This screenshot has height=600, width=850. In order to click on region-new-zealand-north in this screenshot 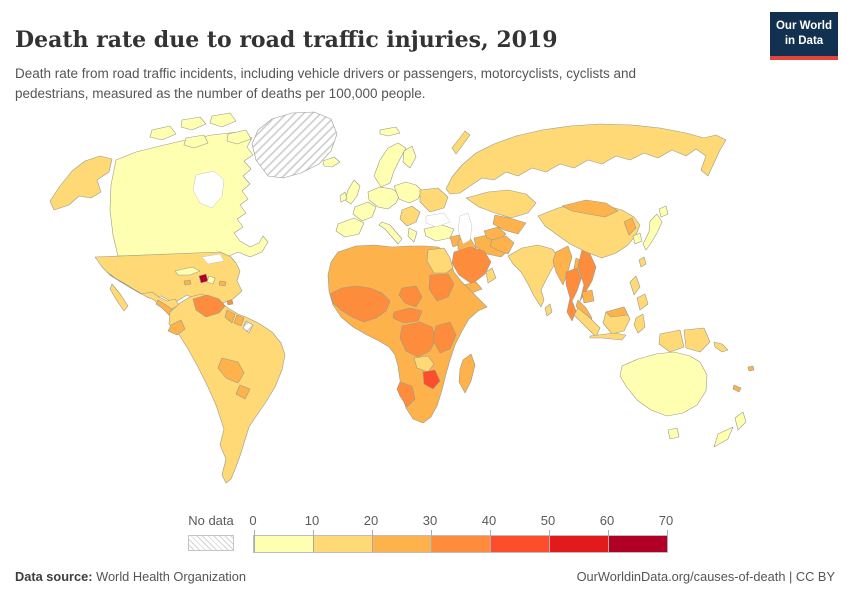, I will do `click(740, 421)`.